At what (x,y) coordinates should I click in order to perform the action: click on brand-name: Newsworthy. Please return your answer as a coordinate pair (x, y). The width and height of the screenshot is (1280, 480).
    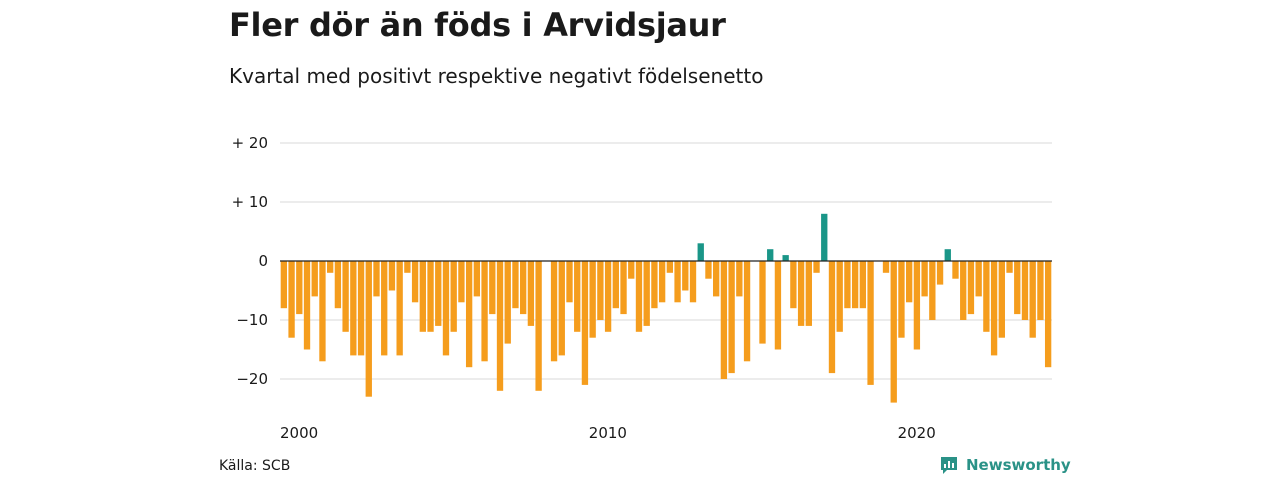
    Looking at the image, I should click on (1018, 465).